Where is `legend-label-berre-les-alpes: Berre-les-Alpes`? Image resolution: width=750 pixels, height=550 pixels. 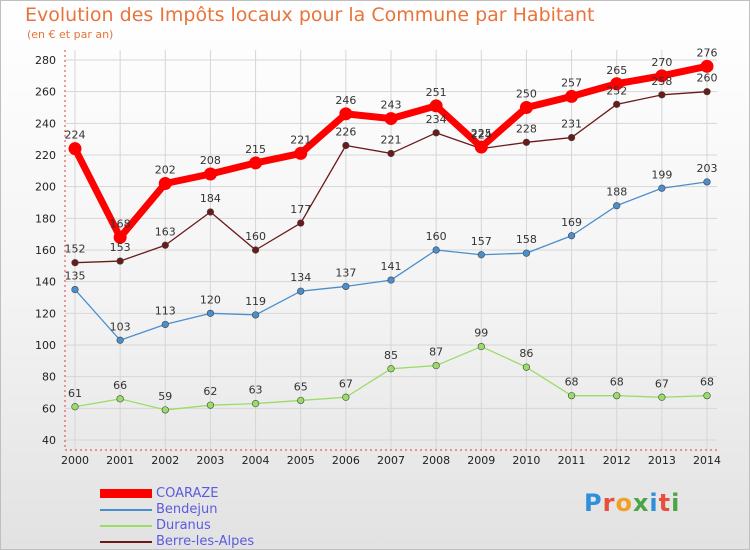
legend-label-berre-les-alpes: Berre-les-Alpes is located at coordinates (205, 541).